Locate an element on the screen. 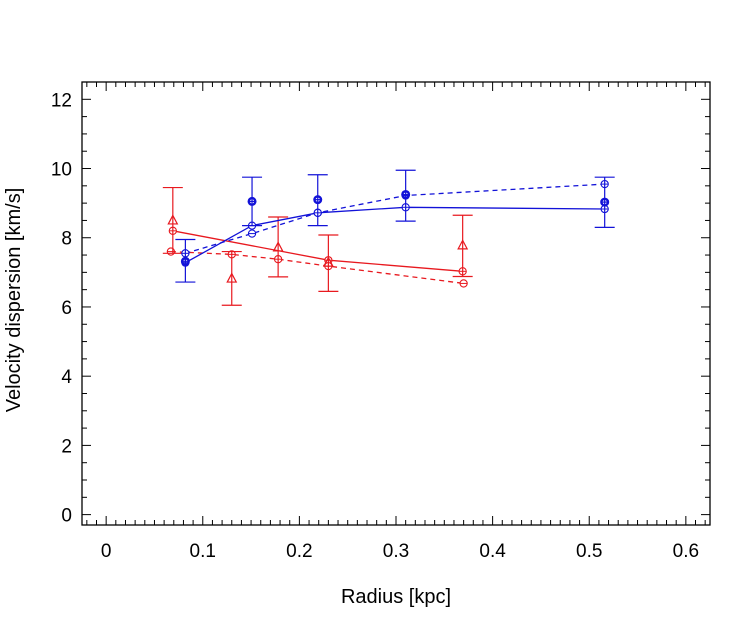  blue-model-dashed-line is located at coordinates (395, 218).